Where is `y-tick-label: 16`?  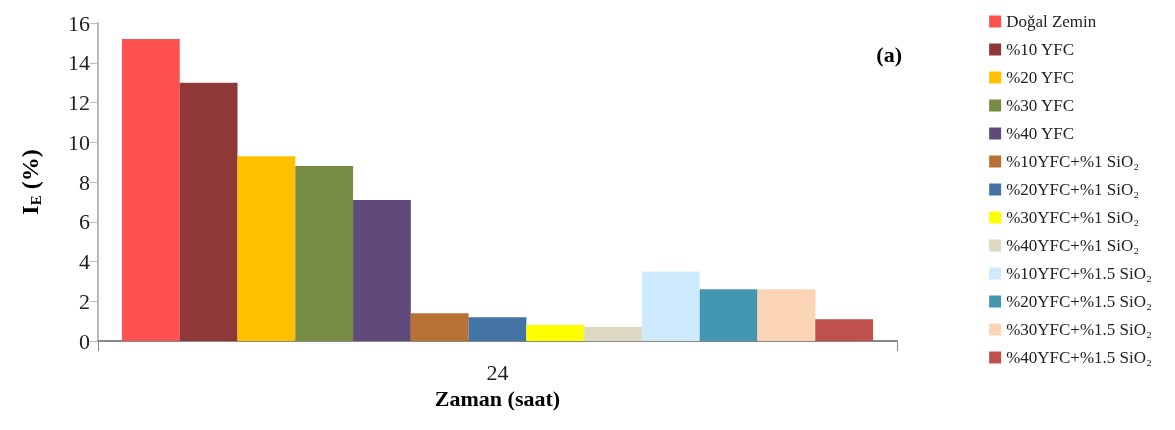
y-tick-label: 16 is located at coordinates (79, 23).